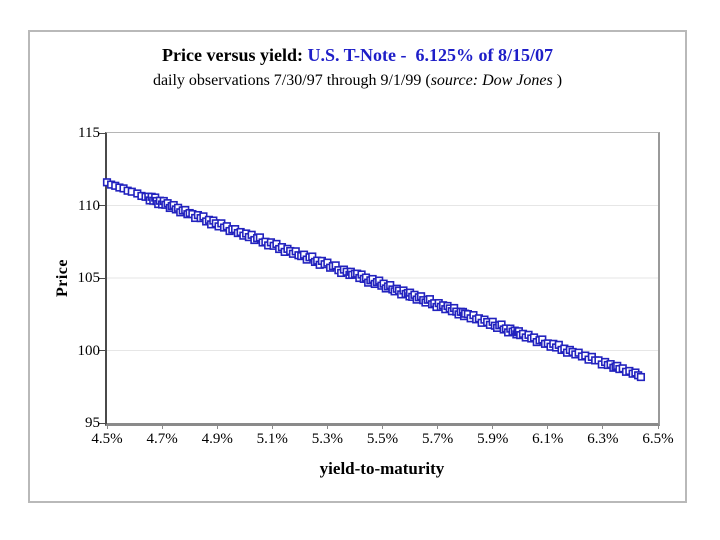 This screenshot has height=540, width=720. I want to click on y-tick-label: 95, so click(92, 423).